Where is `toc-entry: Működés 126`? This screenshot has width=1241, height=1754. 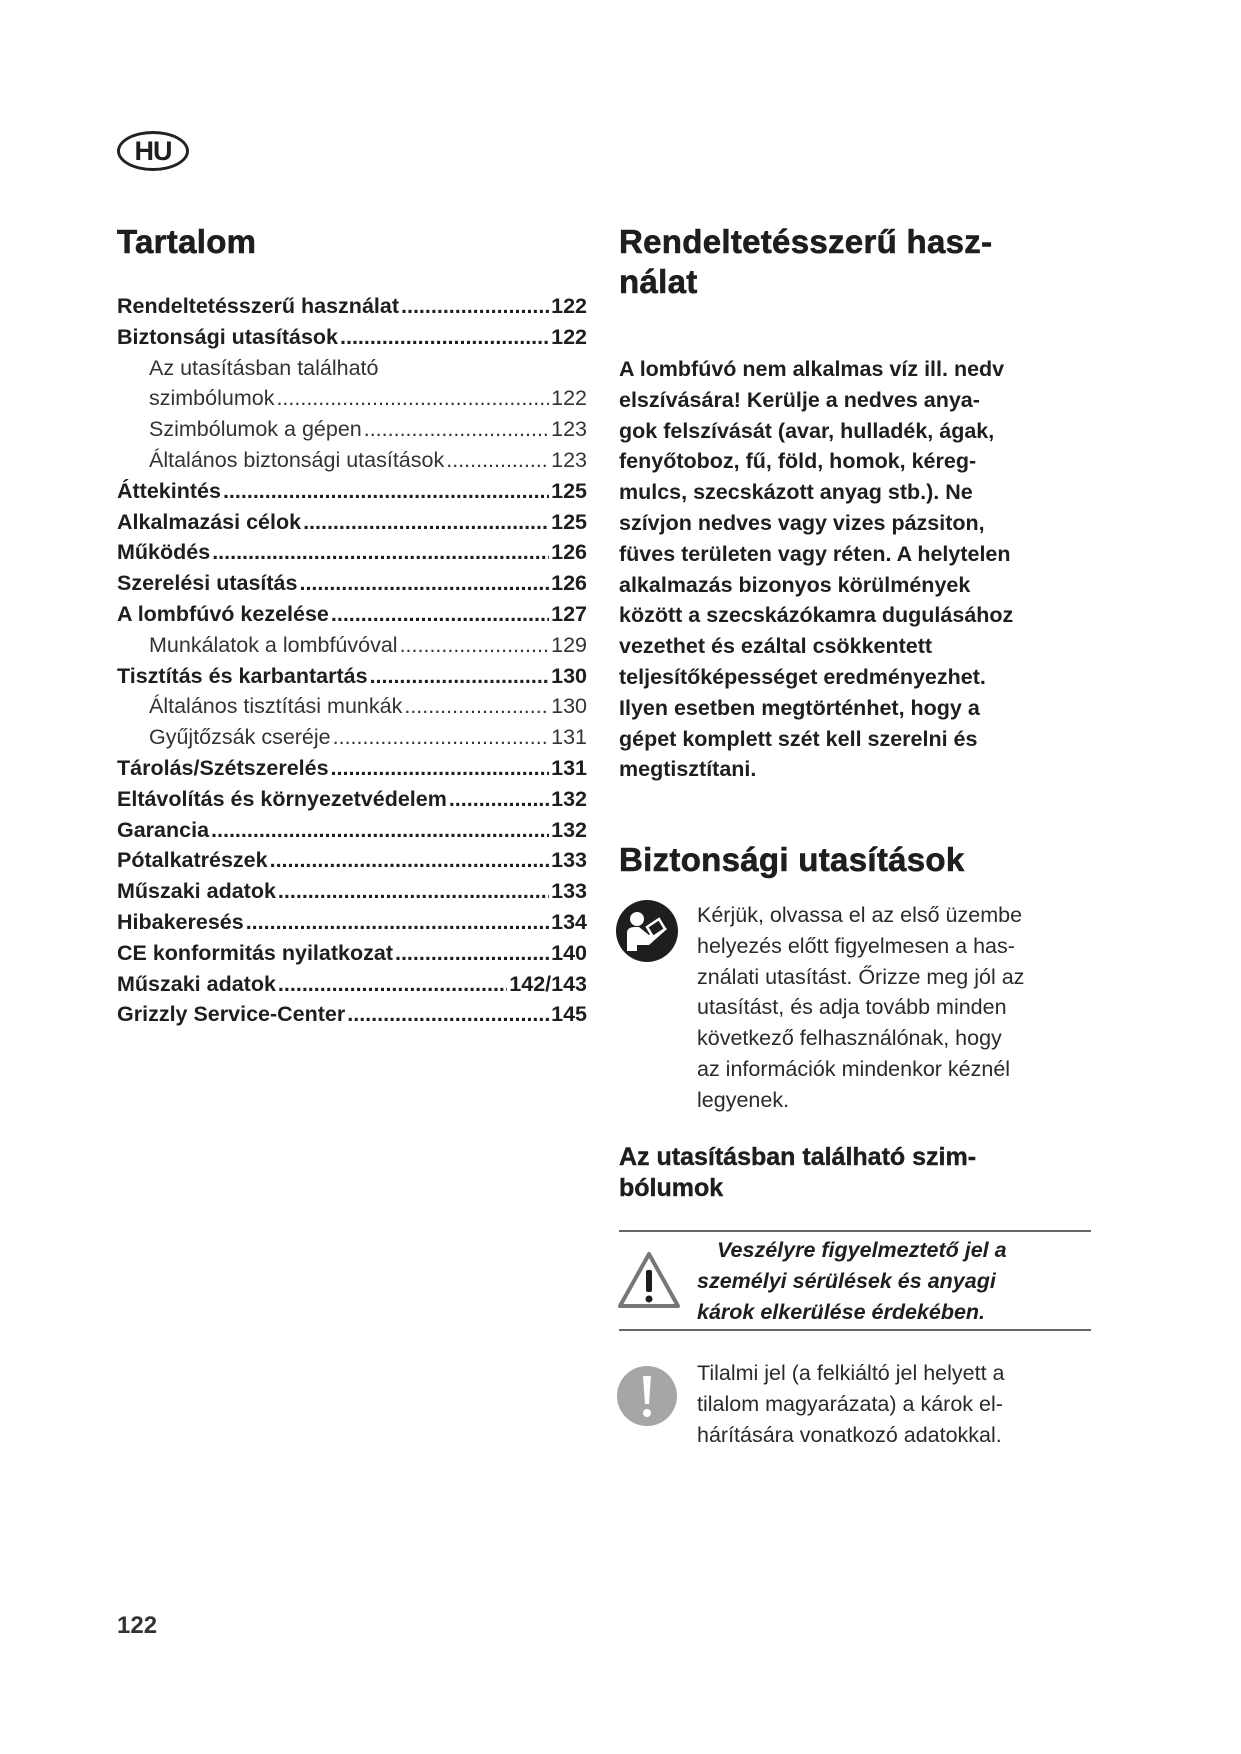
toc-entry: Működés 126 is located at coordinates (352, 552).